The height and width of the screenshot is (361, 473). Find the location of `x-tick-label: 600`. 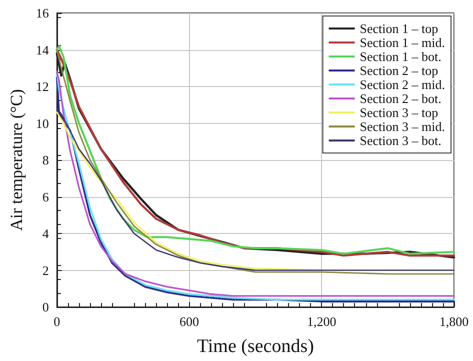

x-tick-label: 600 is located at coordinates (190, 321).